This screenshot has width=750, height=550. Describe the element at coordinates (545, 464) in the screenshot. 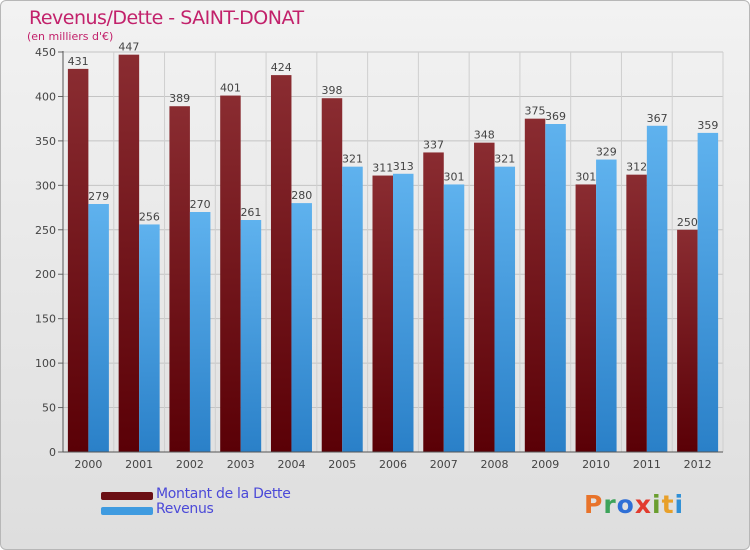

I see `x-tick-label: 2009` at that location.